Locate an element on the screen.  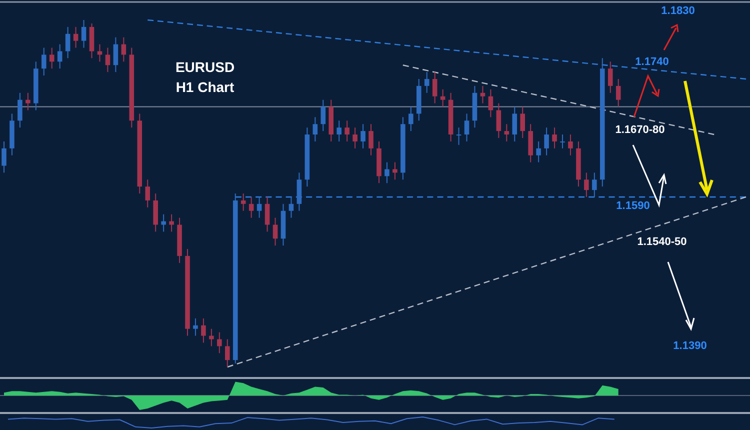
text: EURUSD is located at coordinates (205, 67).